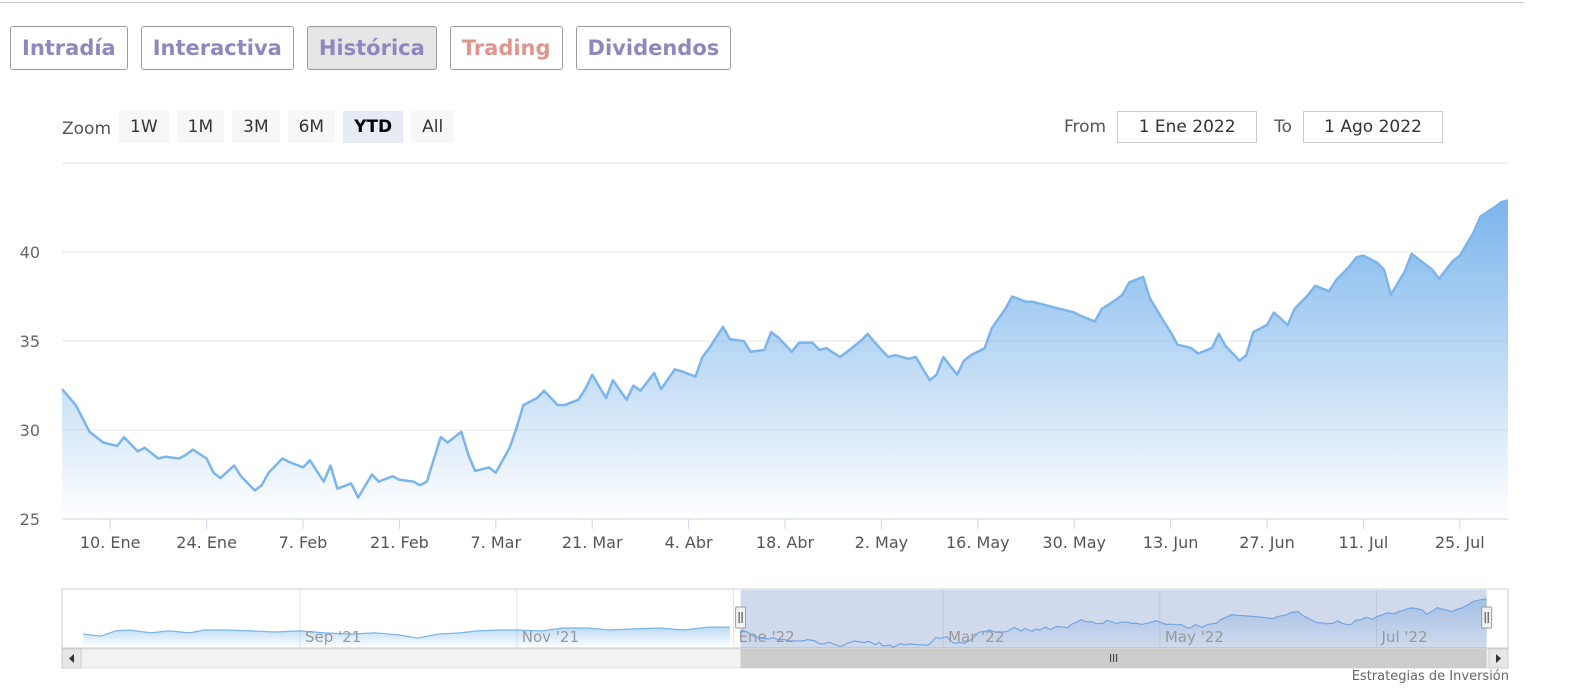 Image resolution: width=1584 pixels, height=691 pixels. Describe the element at coordinates (762, 2) in the screenshot. I see `divider` at that location.